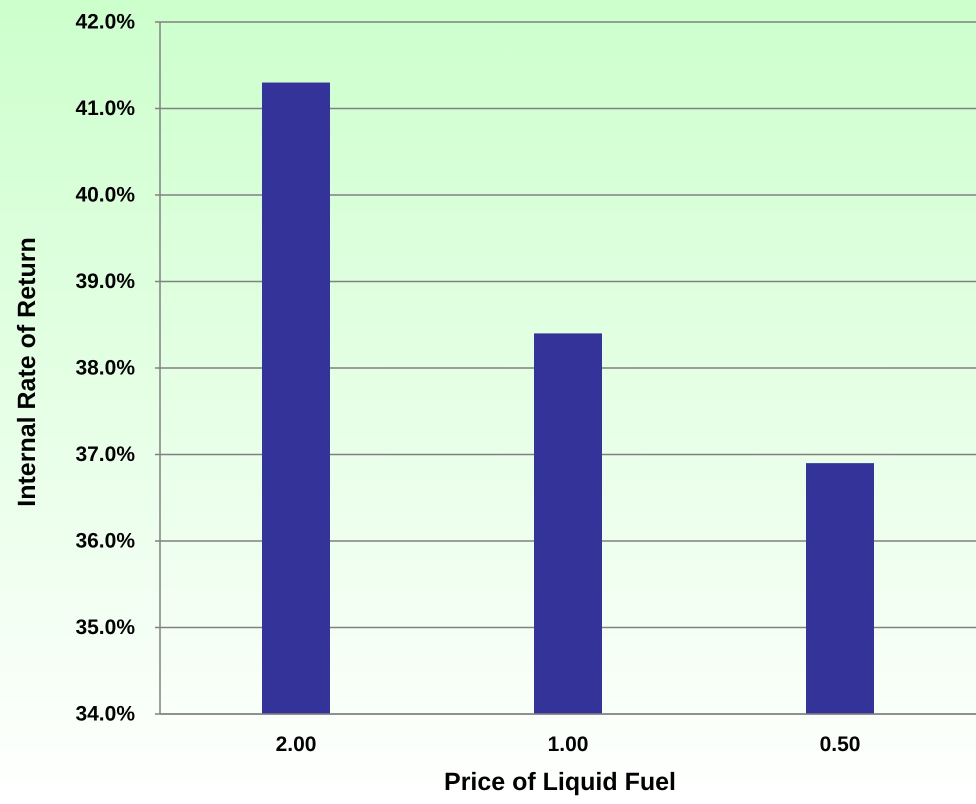 This screenshot has width=976, height=804. I want to click on x-axis-title: Price of Liquid Fuel, so click(560, 782).